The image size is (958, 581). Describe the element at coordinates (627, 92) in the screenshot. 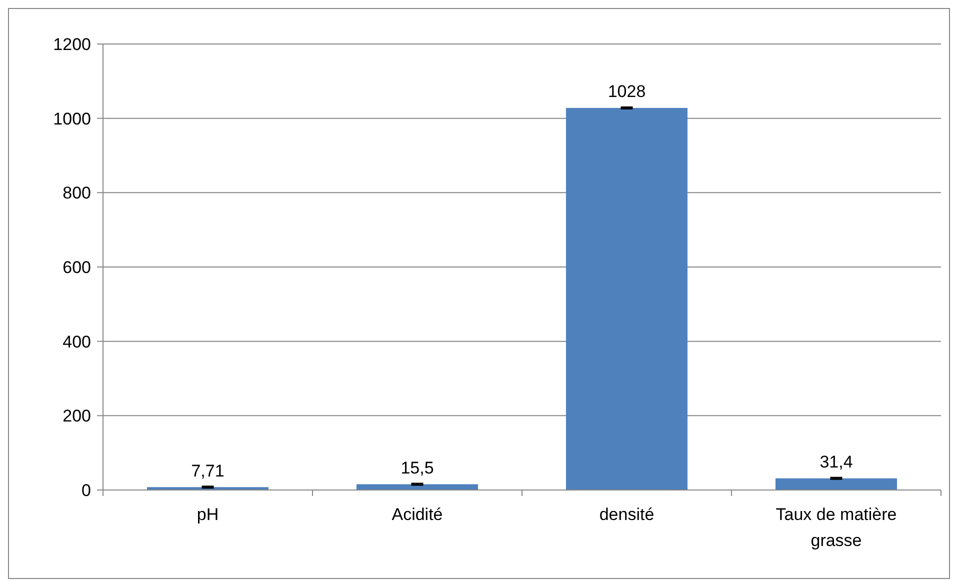

I see `data-label: 1028` at that location.